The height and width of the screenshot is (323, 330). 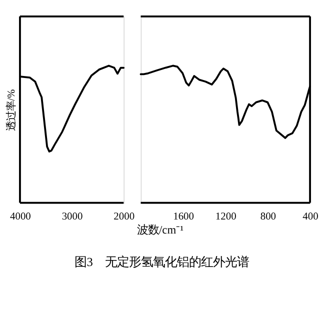 What do you see at coordinates (12, 109) in the screenshot?
I see `y-axis-title: 透过率/%` at bounding box center [12, 109].